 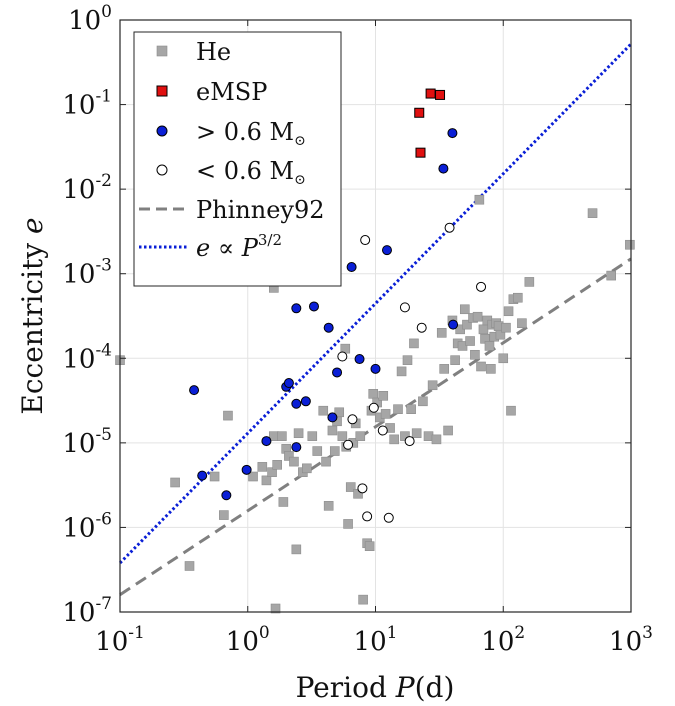 I want to click on y-tick-label: 10⁻⁶, so click(x=87, y=526).